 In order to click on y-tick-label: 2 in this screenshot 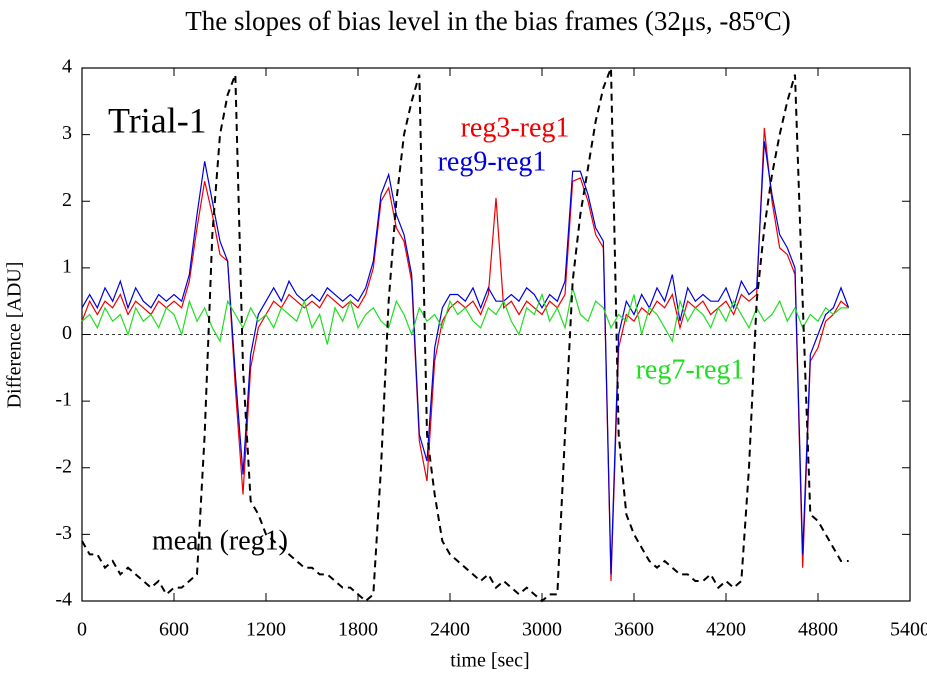, I will do `click(67, 200)`.